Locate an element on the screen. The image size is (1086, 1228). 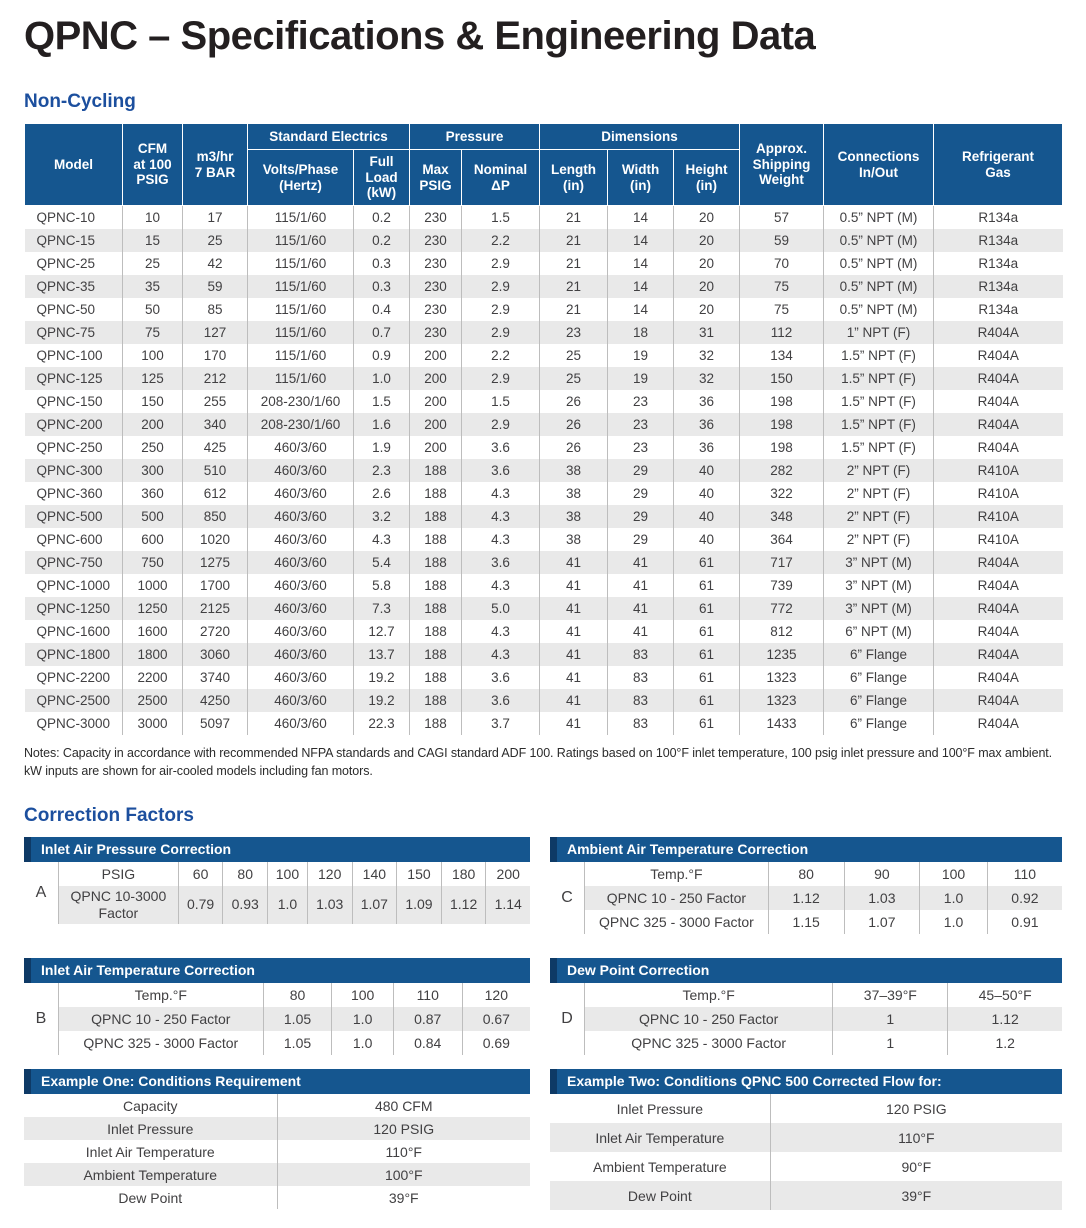
table-cell: 1.12 is located at coordinates (463, 905).